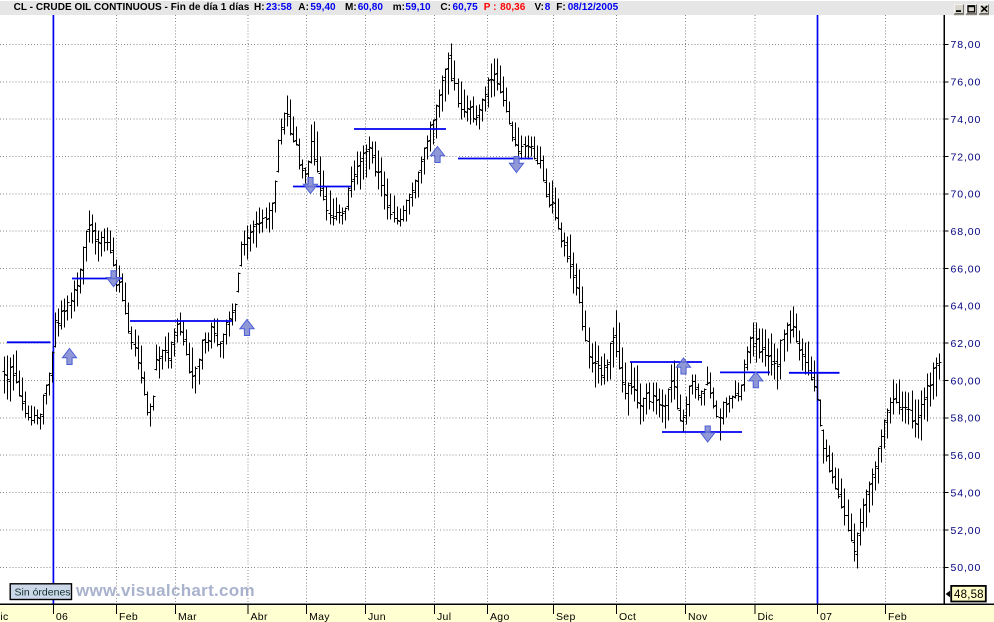  What do you see at coordinates (966, 307) in the screenshot?
I see `svg-text: 64,00` at bounding box center [966, 307].